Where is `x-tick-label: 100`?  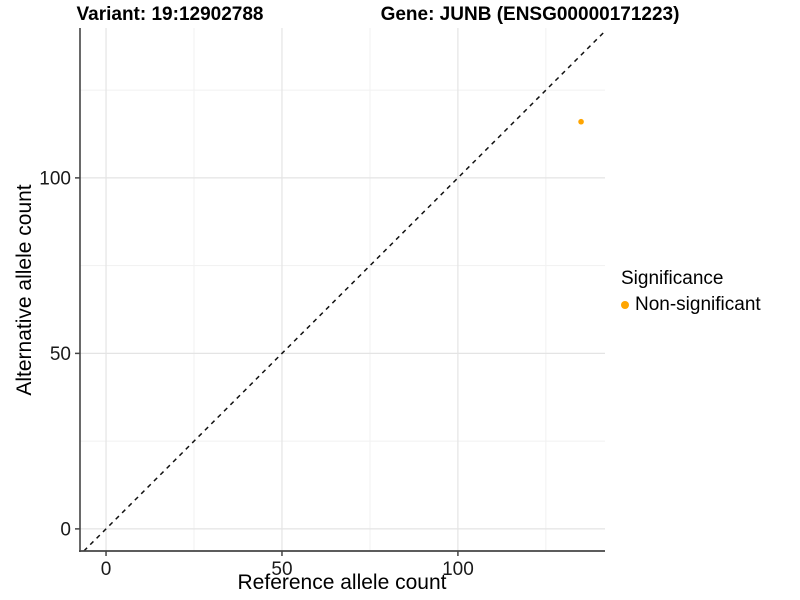 x-tick-label: 100 is located at coordinates (458, 569).